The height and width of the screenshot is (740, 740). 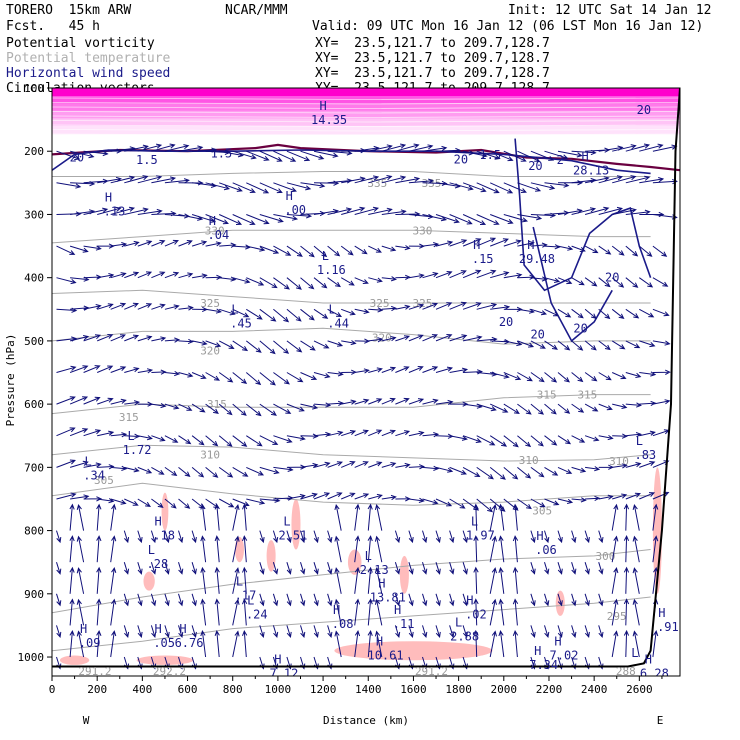 I want to click on extrema-value-3: .00, so click(x=295, y=210).